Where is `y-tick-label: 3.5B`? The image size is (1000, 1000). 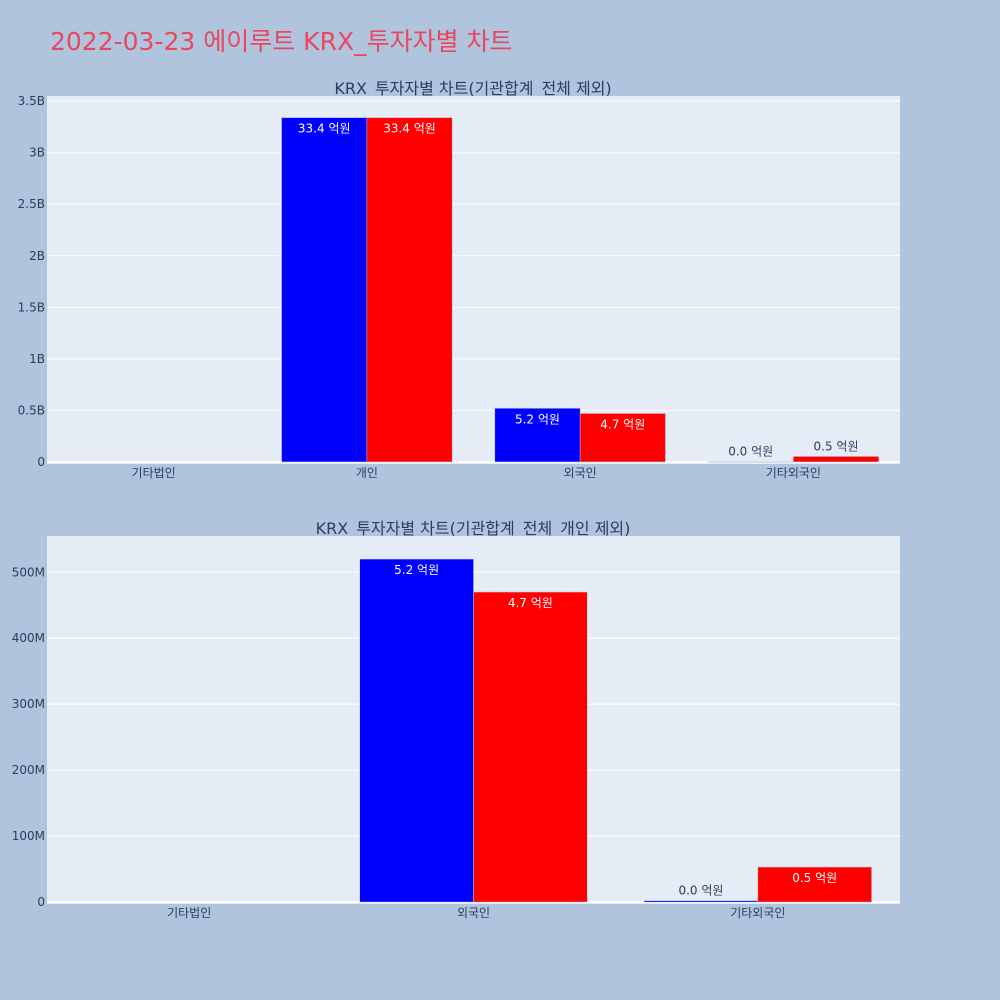 y-tick-label: 3.5B is located at coordinates (31, 101).